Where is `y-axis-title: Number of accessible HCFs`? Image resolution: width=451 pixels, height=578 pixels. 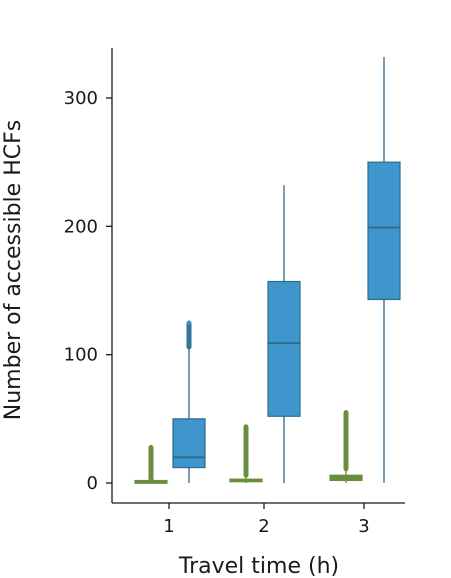 y-axis-title: Number of accessible HCFs is located at coordinates (13, 270).